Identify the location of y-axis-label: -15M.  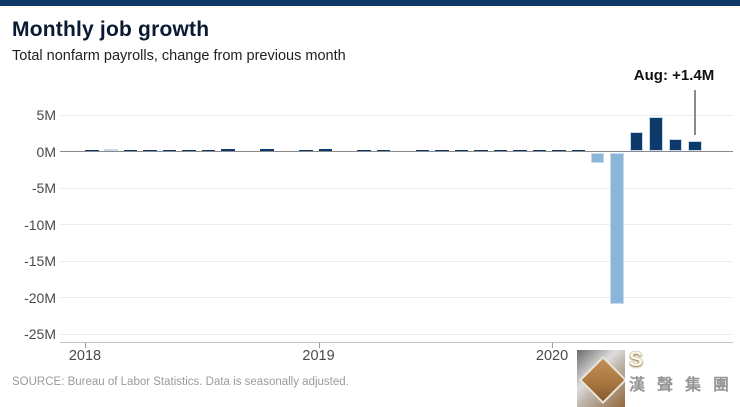
(40, 261).